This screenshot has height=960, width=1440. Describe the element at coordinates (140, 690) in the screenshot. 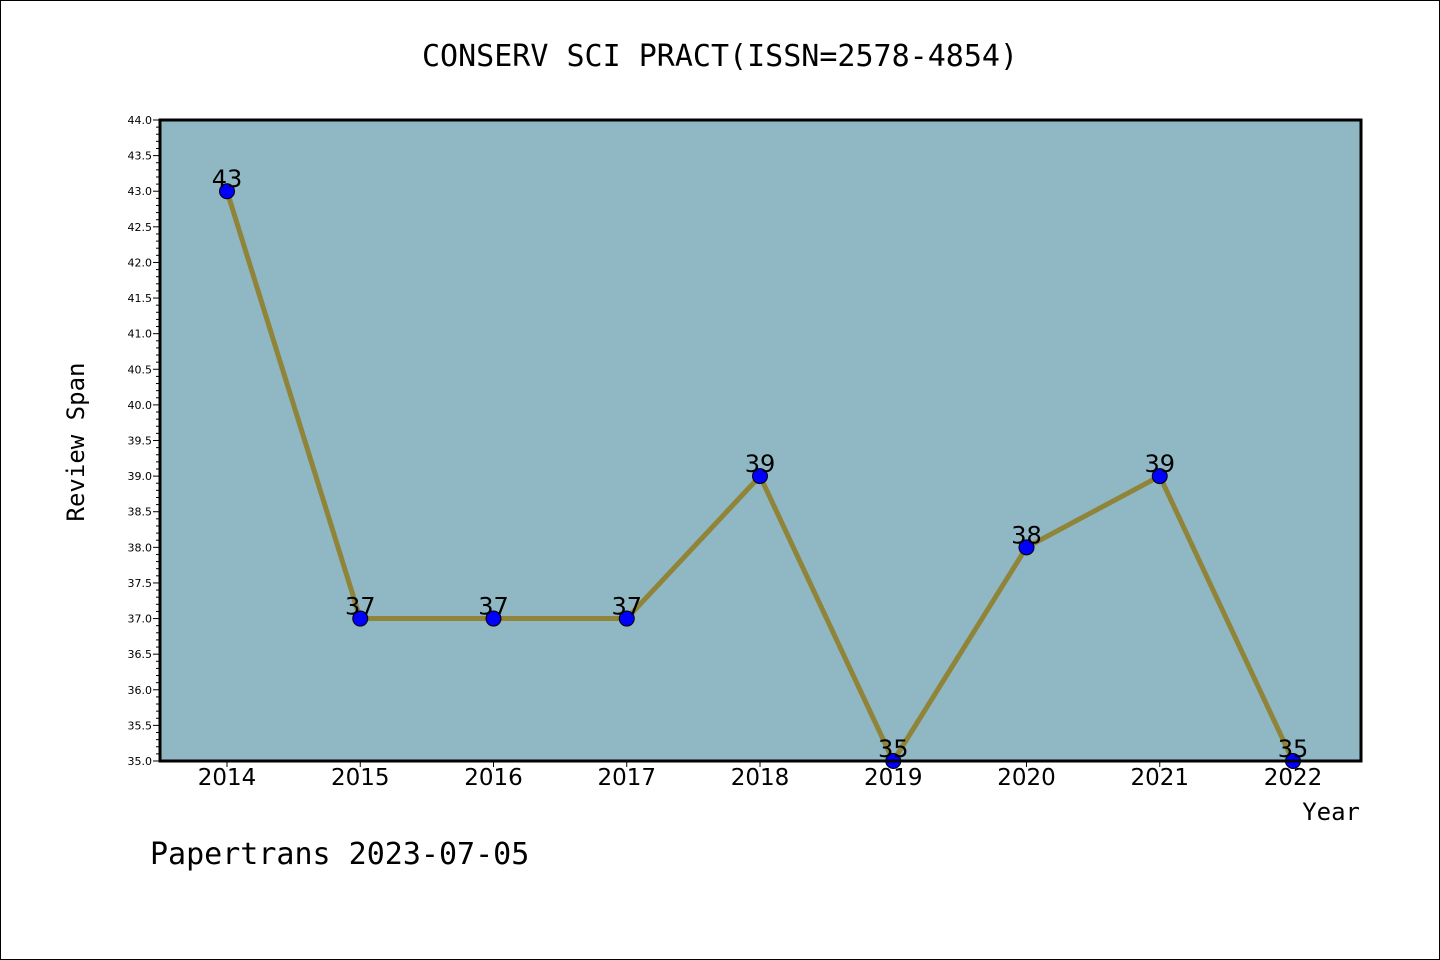

I see `y-tick-label: 36.0` at that location.